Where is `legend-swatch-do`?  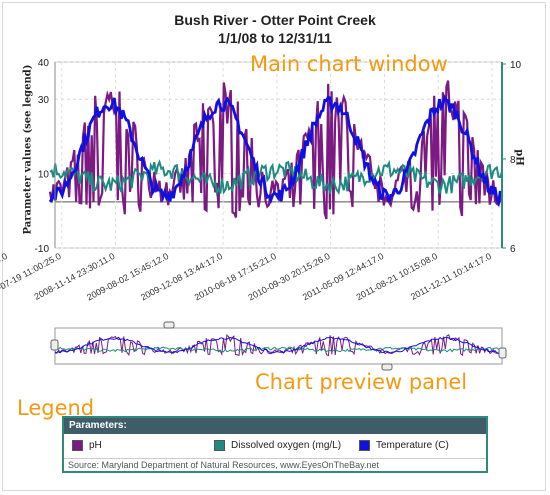 legend-swatch-do is located at coordinates (219, 445).